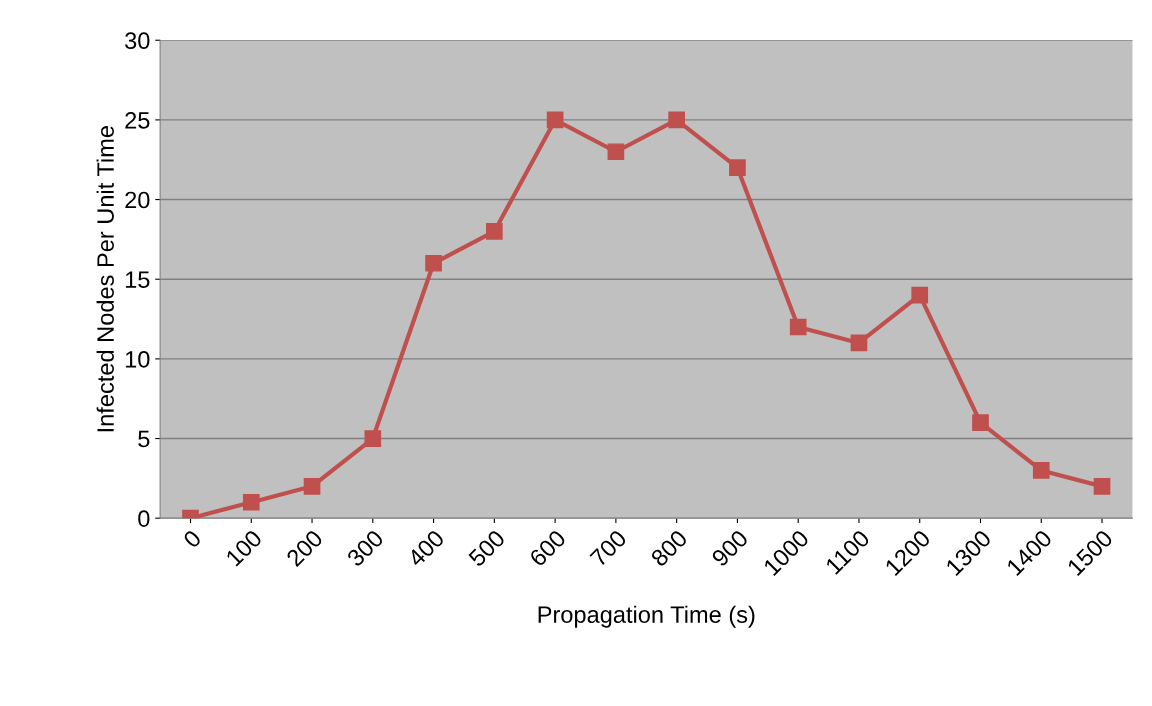 The width and height of the screenshot is (1152, 706). What do you see at coordinates (137, 359) in the screenshot?
I see `y-tick-label: 10` at bounding box center [137, 359].